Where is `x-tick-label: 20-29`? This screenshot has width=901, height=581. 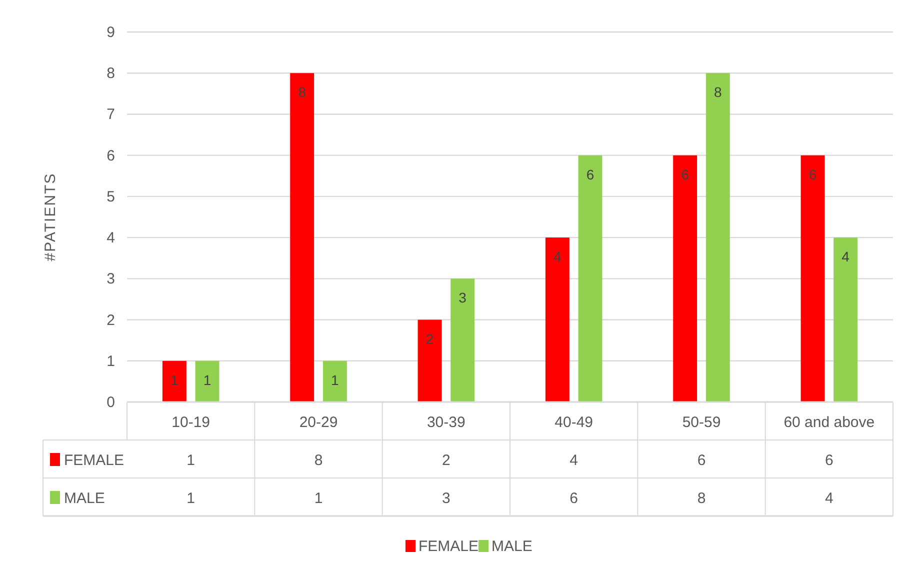 x-tick-label: 20-29 is located at coordinates (318, 422).